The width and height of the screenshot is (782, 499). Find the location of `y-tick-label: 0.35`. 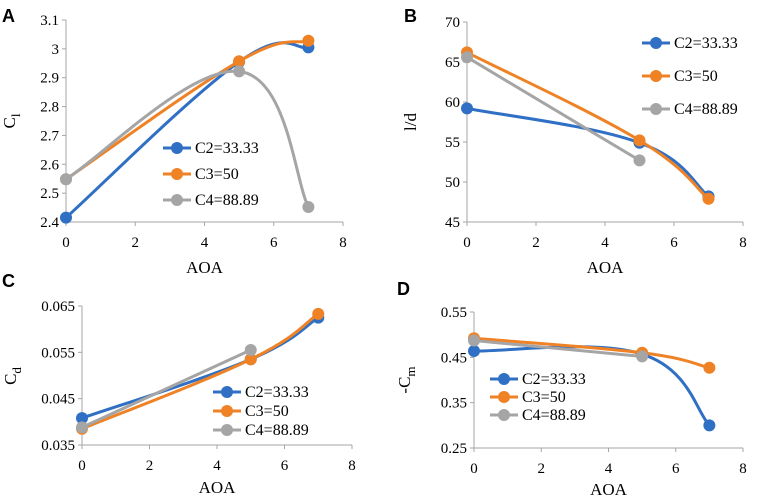

y-tick-label: 0.35 is located at coordinates (454, 404).